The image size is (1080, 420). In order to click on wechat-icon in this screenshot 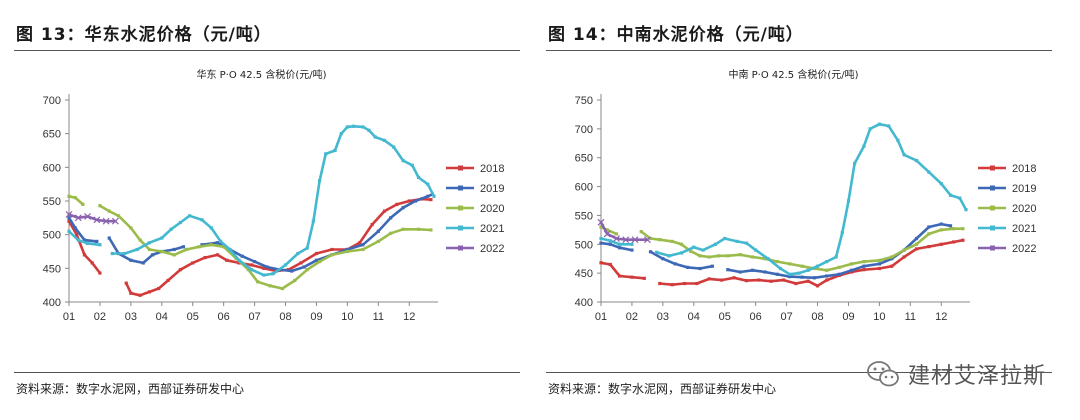, I will do `click(883, 374)`.